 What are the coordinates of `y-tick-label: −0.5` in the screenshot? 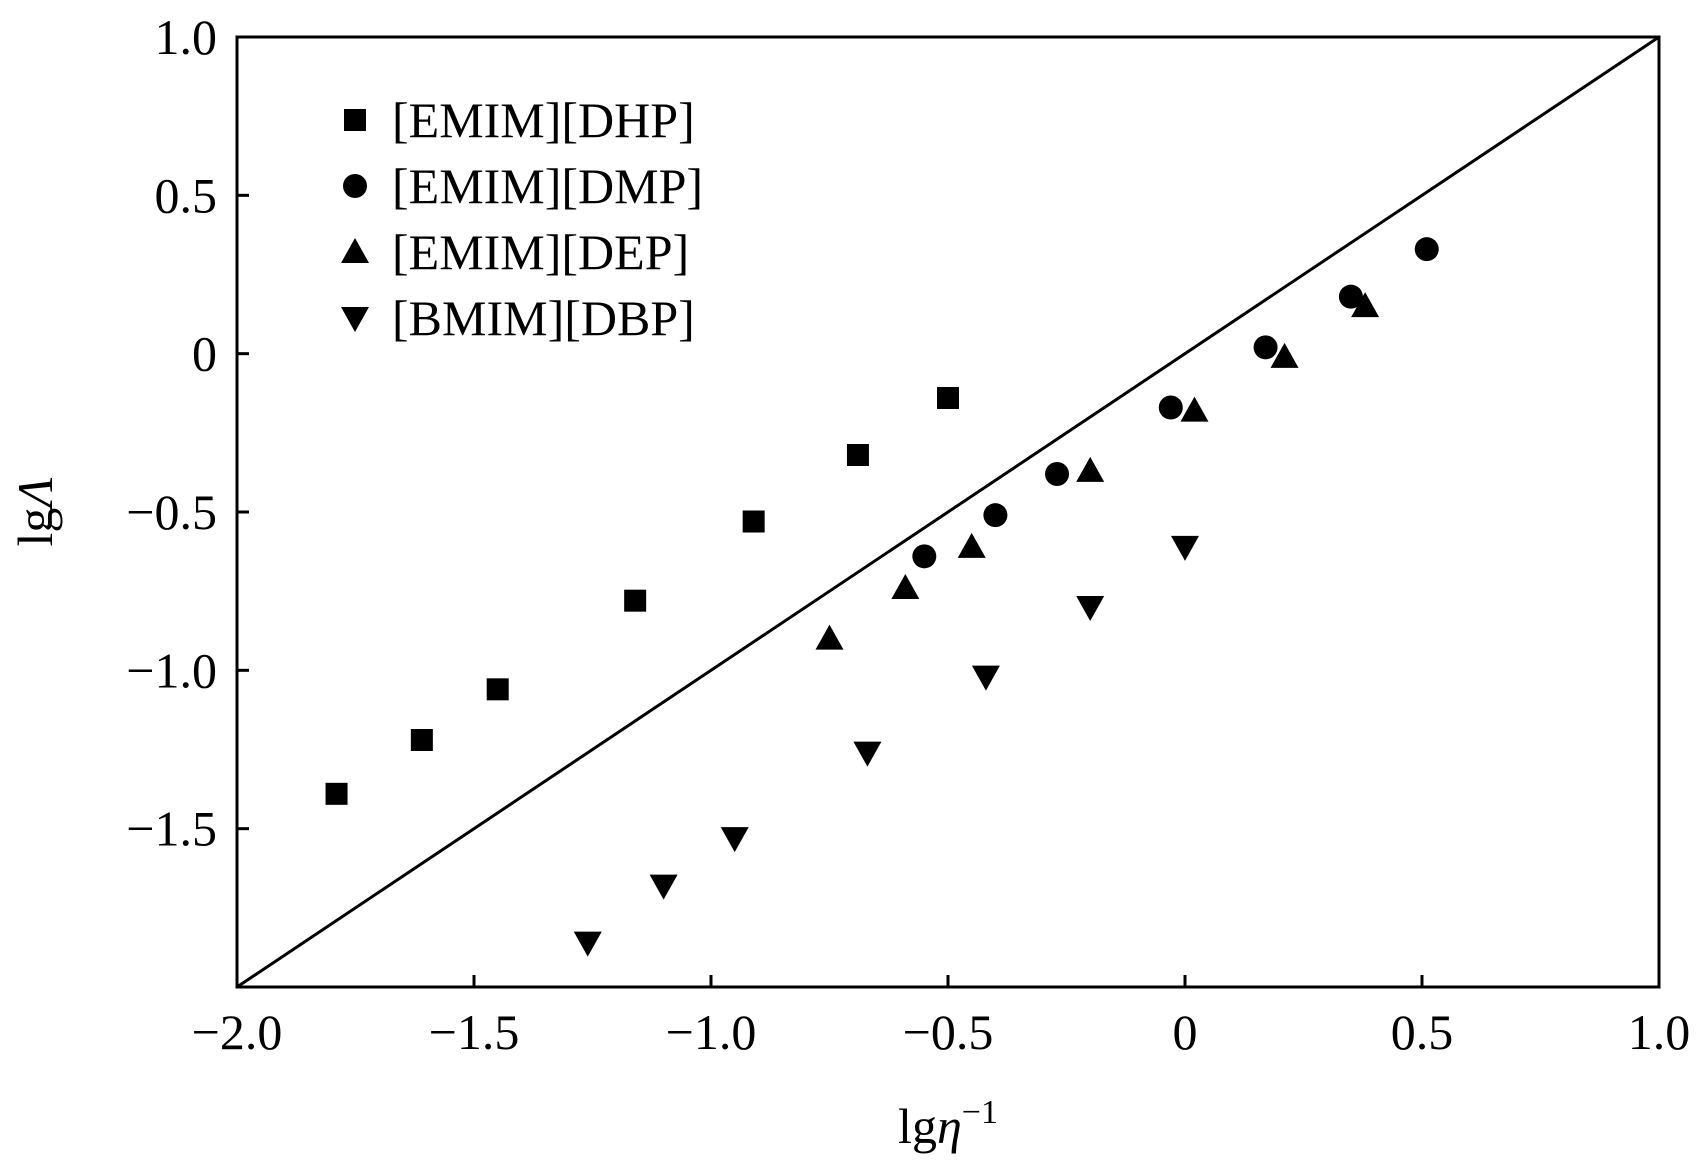 It's located at (171, 512).